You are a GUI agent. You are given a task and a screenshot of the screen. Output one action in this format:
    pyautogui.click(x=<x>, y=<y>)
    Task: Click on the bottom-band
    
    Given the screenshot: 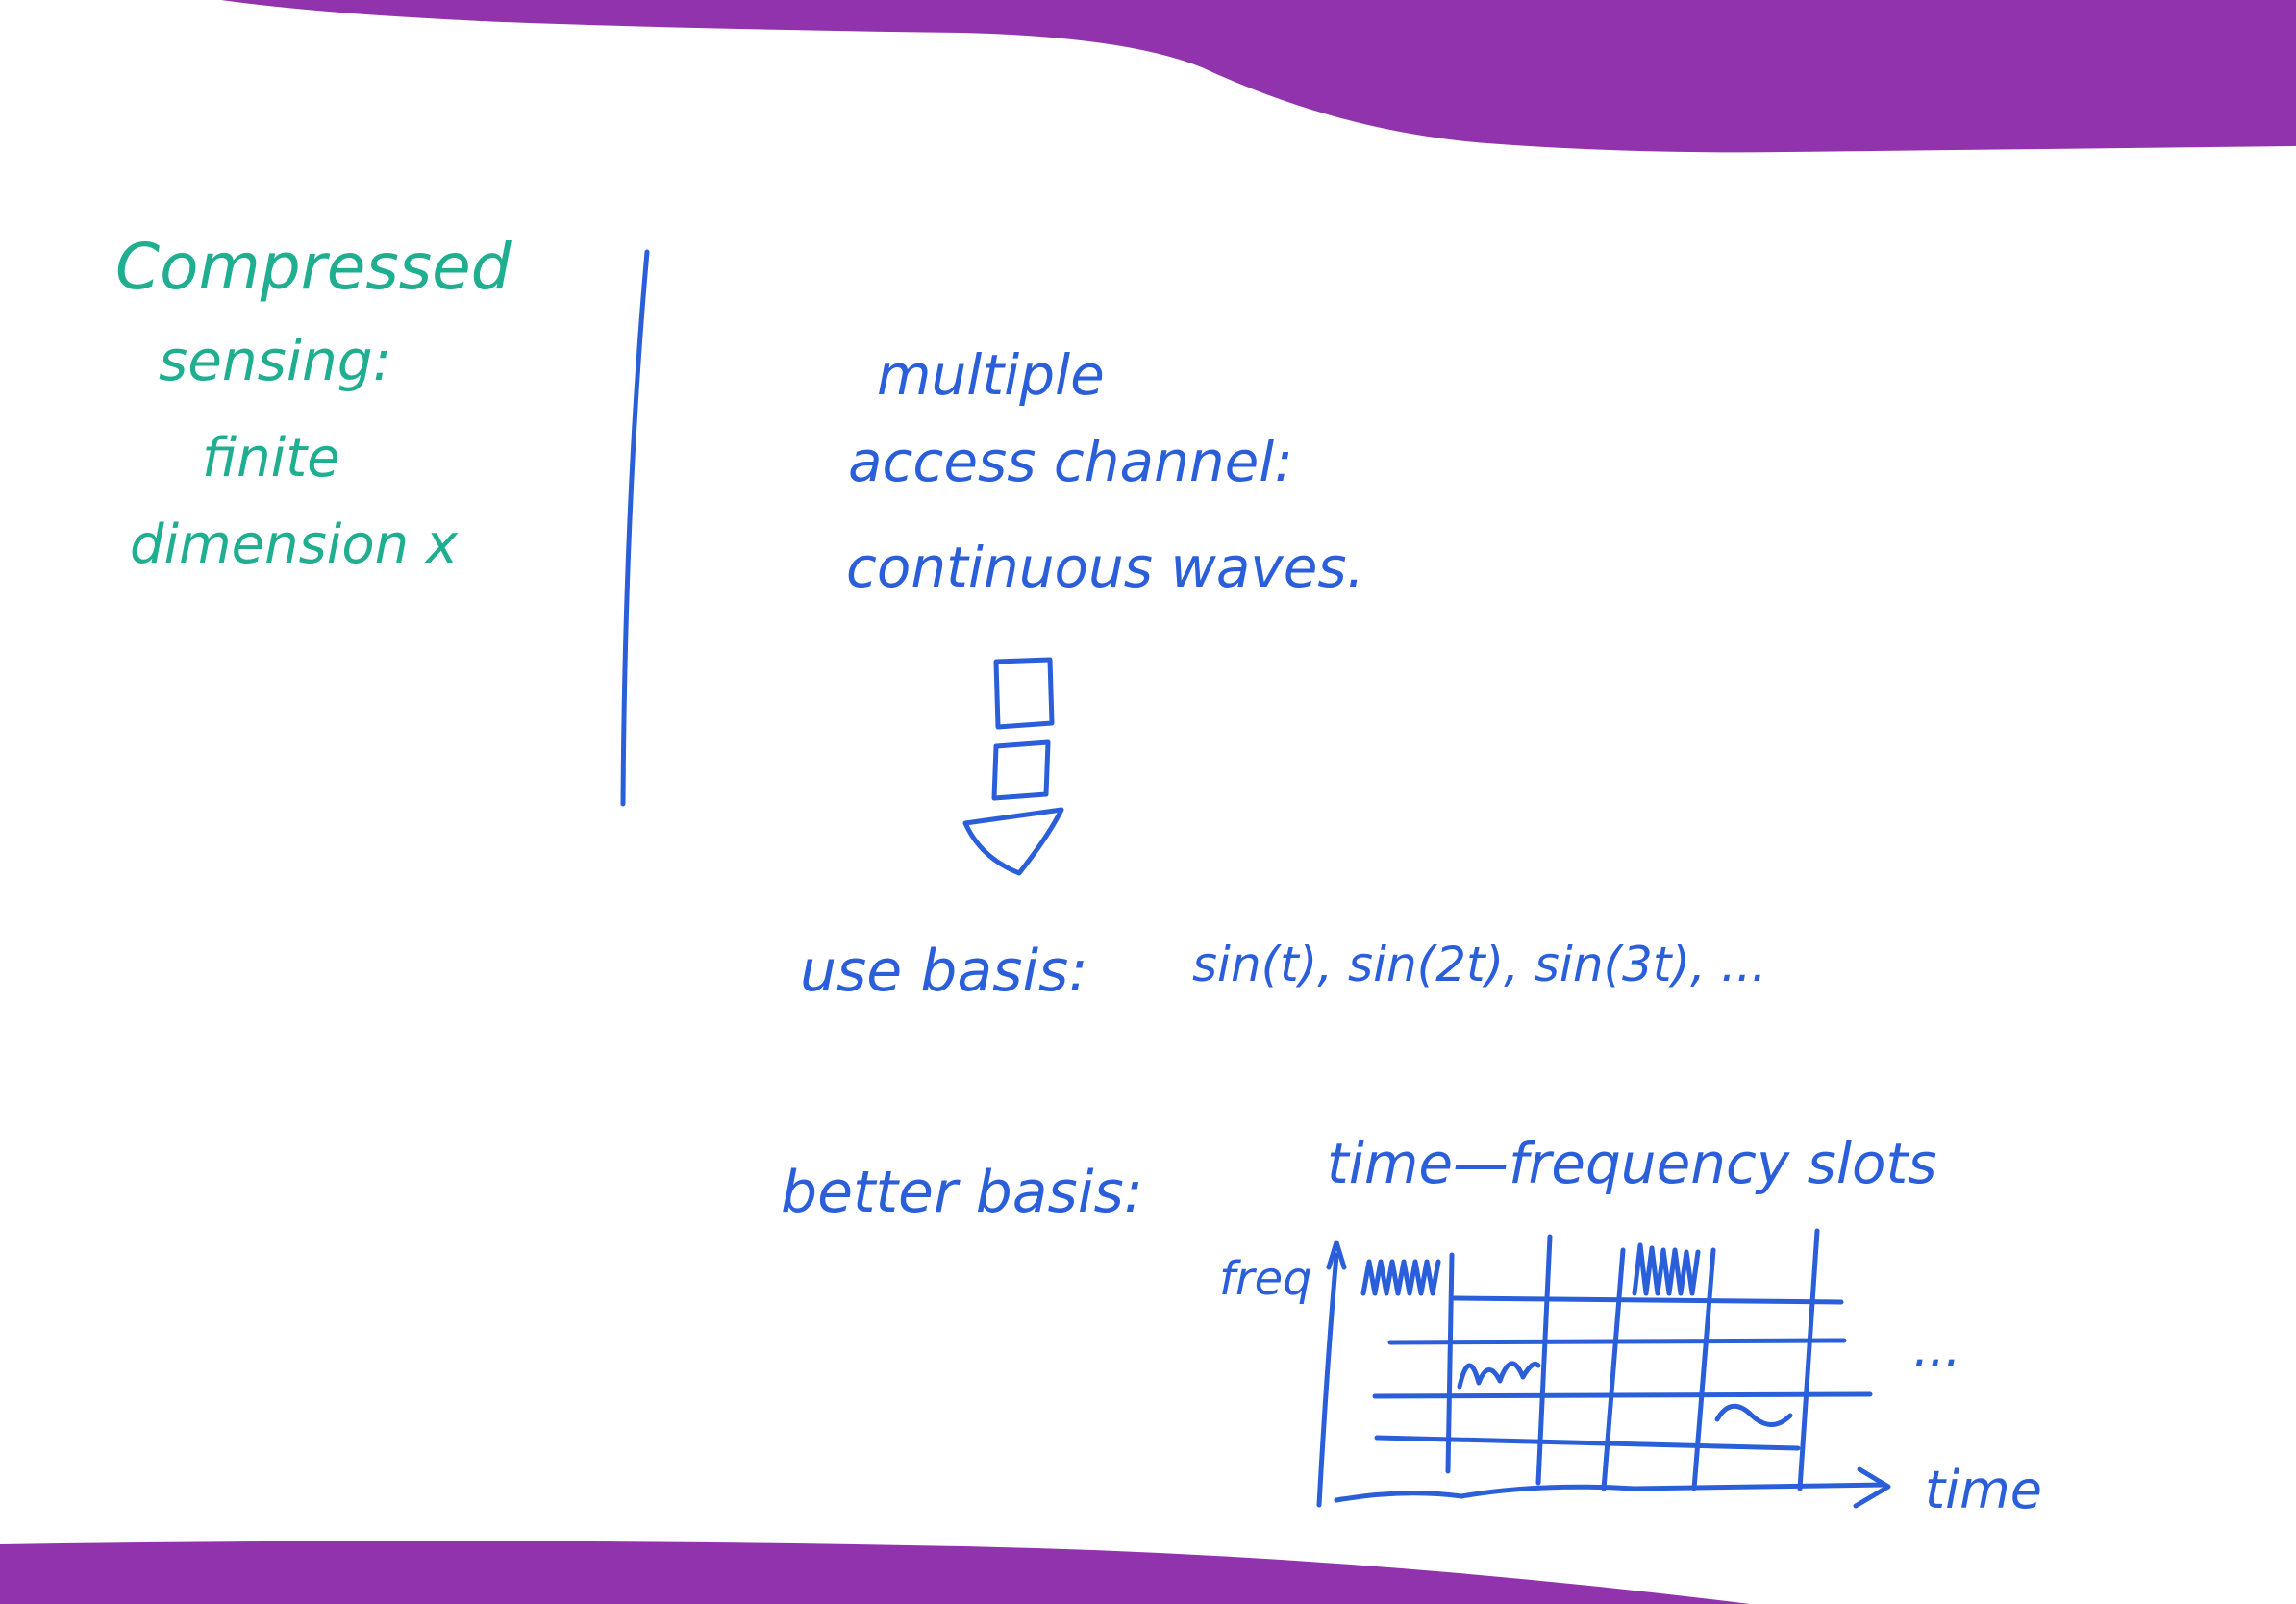 What is the action you would take?
    pyautogui.click(x=875, y=1572)
    